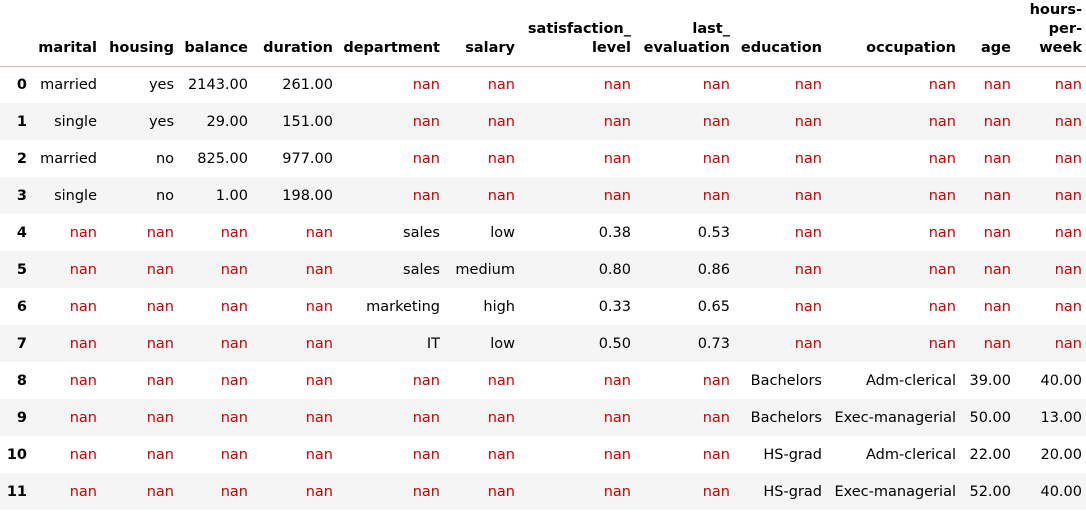  Describe the element at coordinates (18, 33) in the screenshot. I see `index-header` at that location.